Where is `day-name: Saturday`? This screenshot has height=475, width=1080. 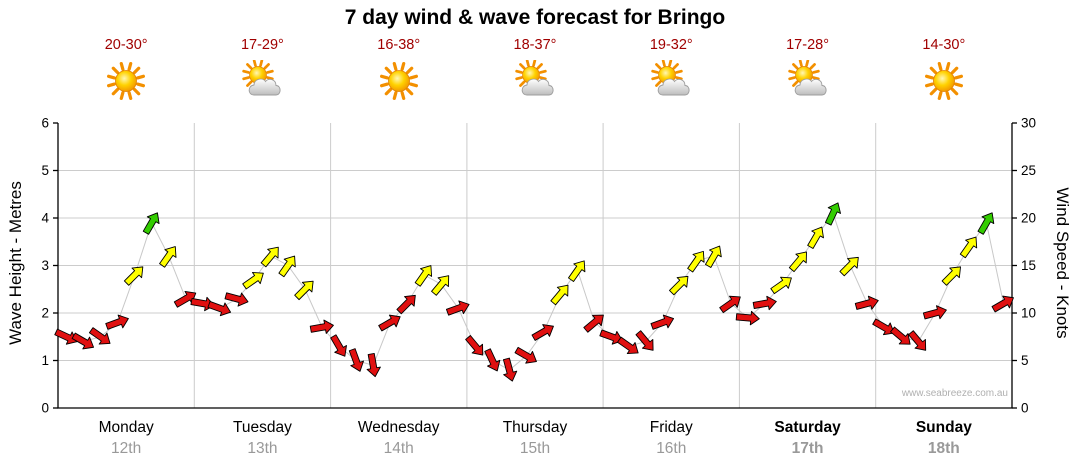
day-name: Saturday is located at coordinates (807, 427).